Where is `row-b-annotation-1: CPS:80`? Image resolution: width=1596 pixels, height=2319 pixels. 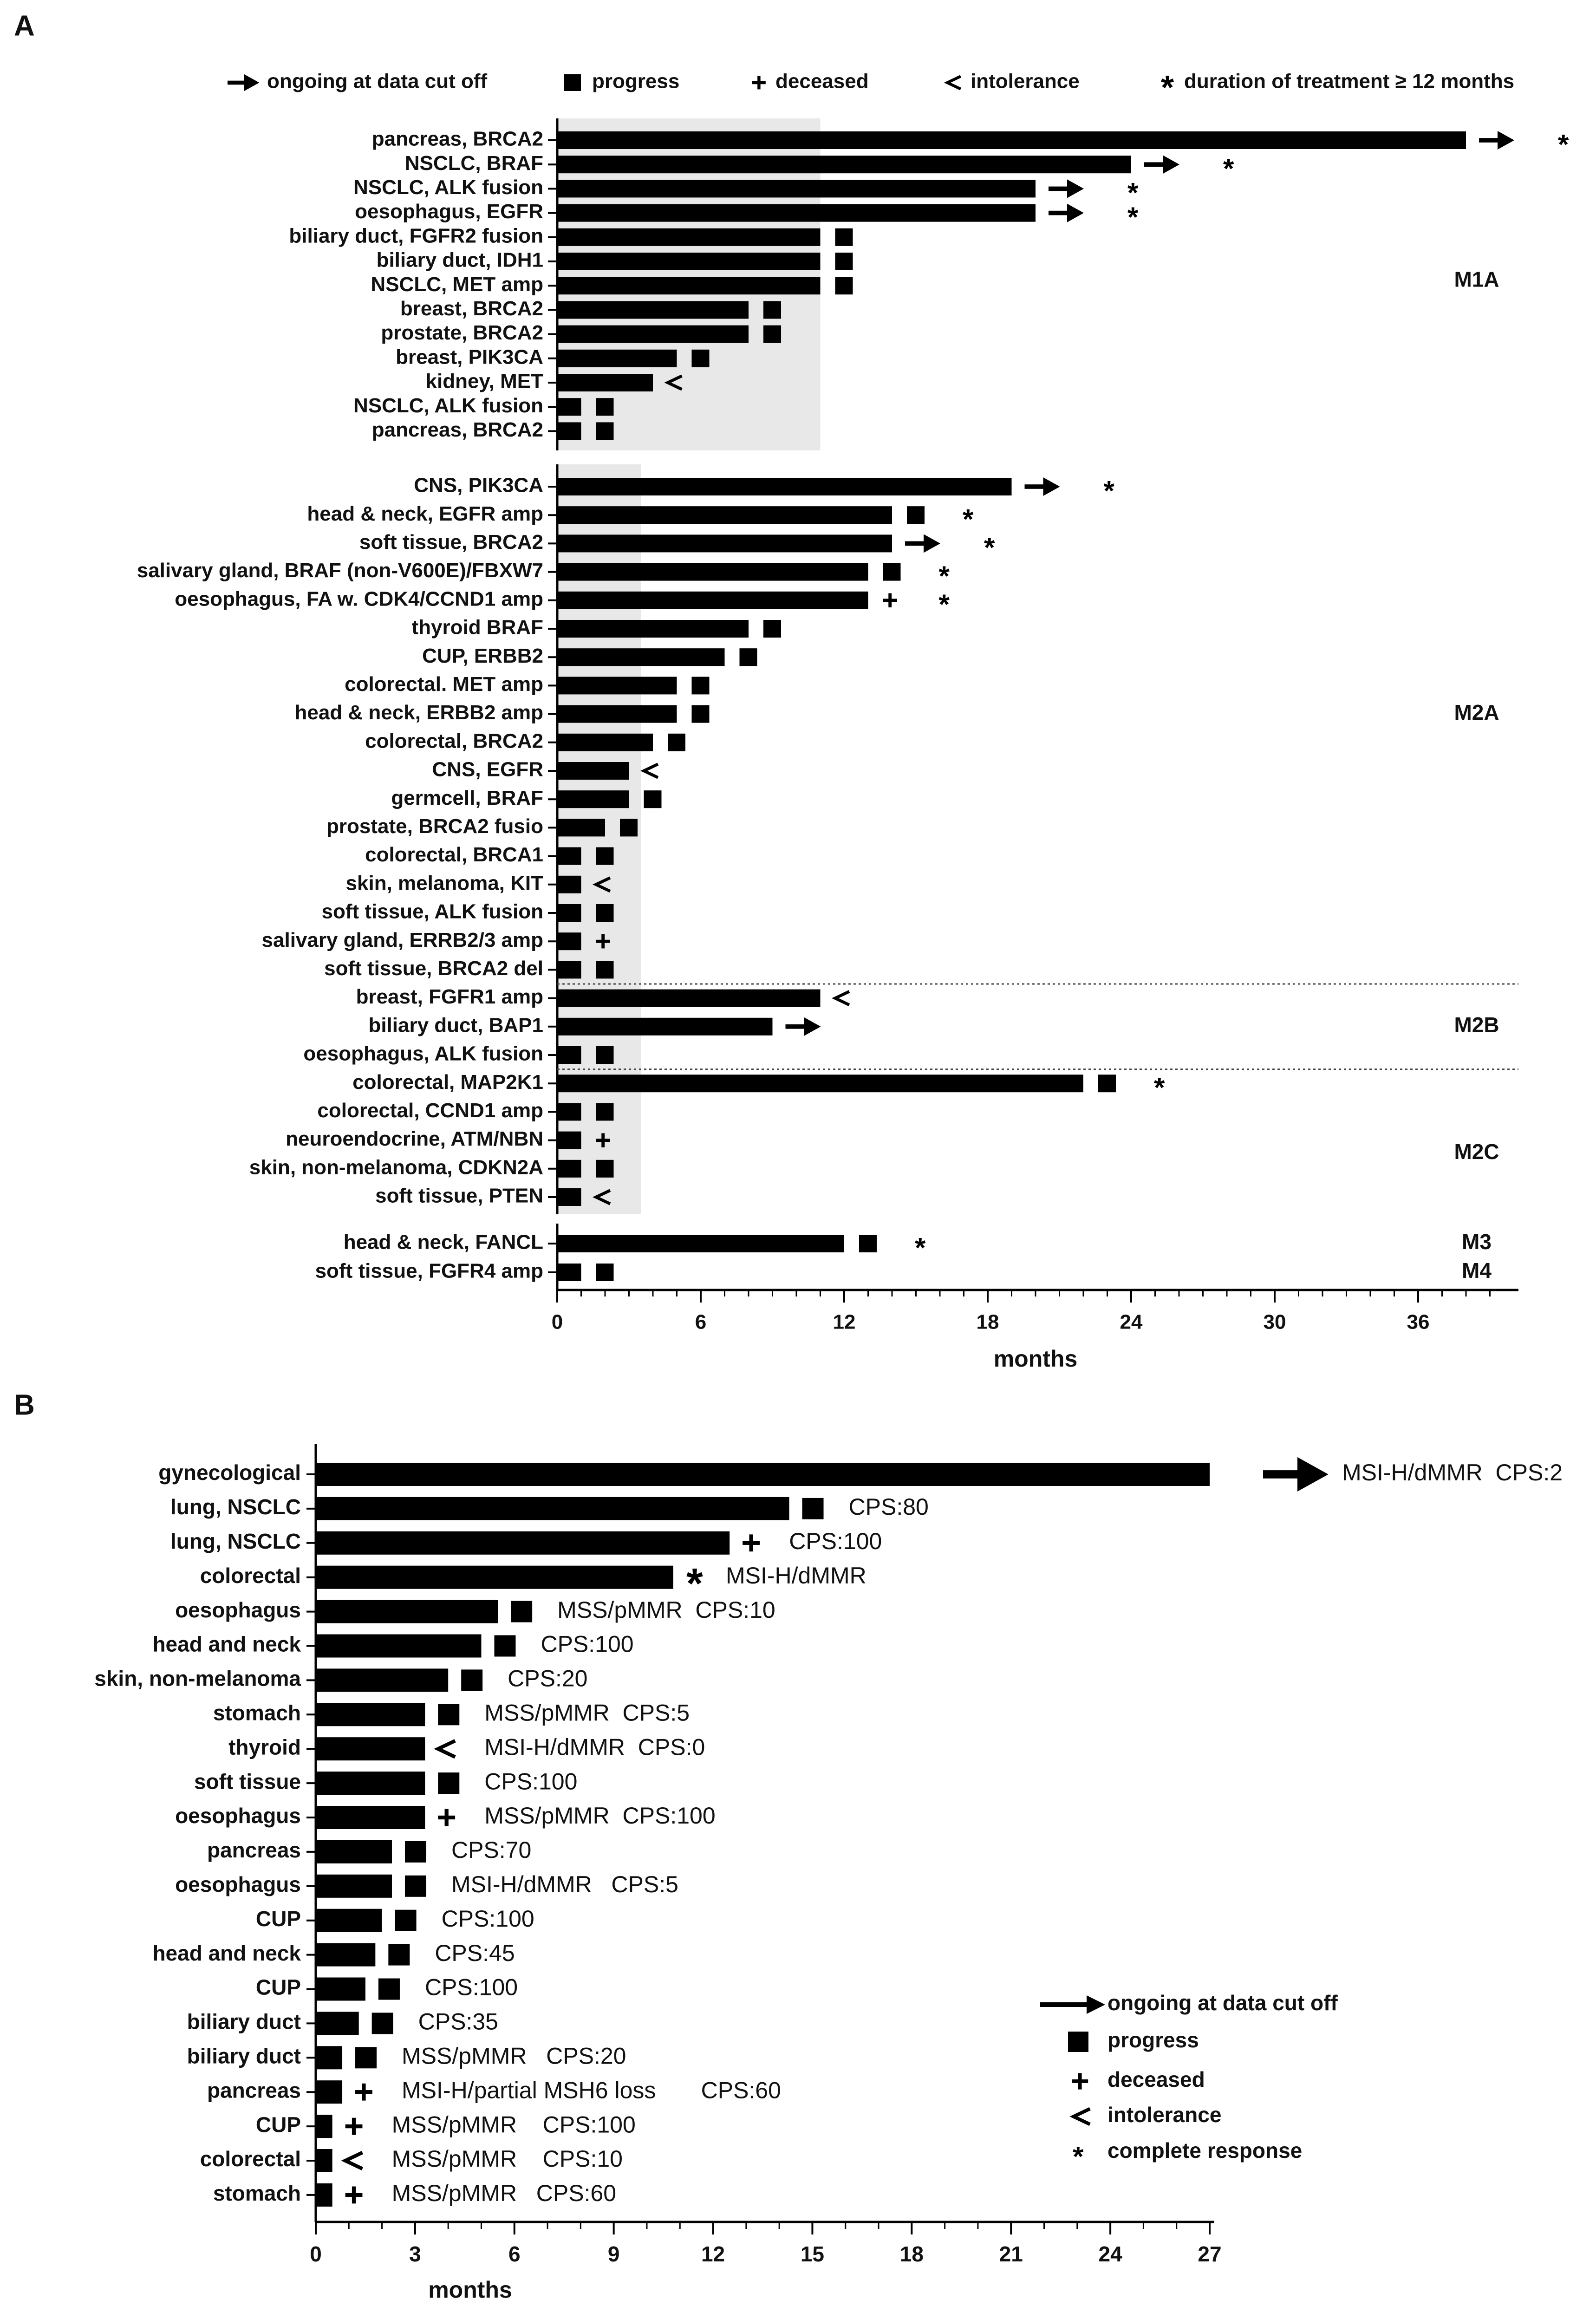 row-b-annotation-1: CPS:80 is located at coordinates (889, 1507).